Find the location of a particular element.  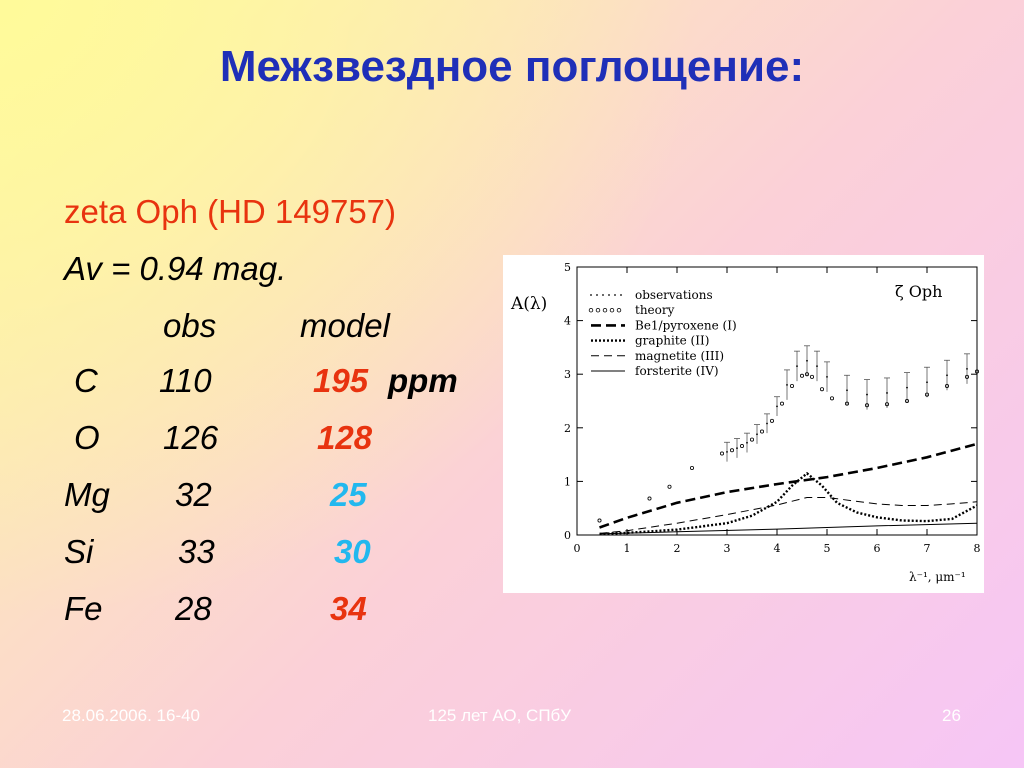

x-tick-label: 6 is located at coordinates (877, 548).